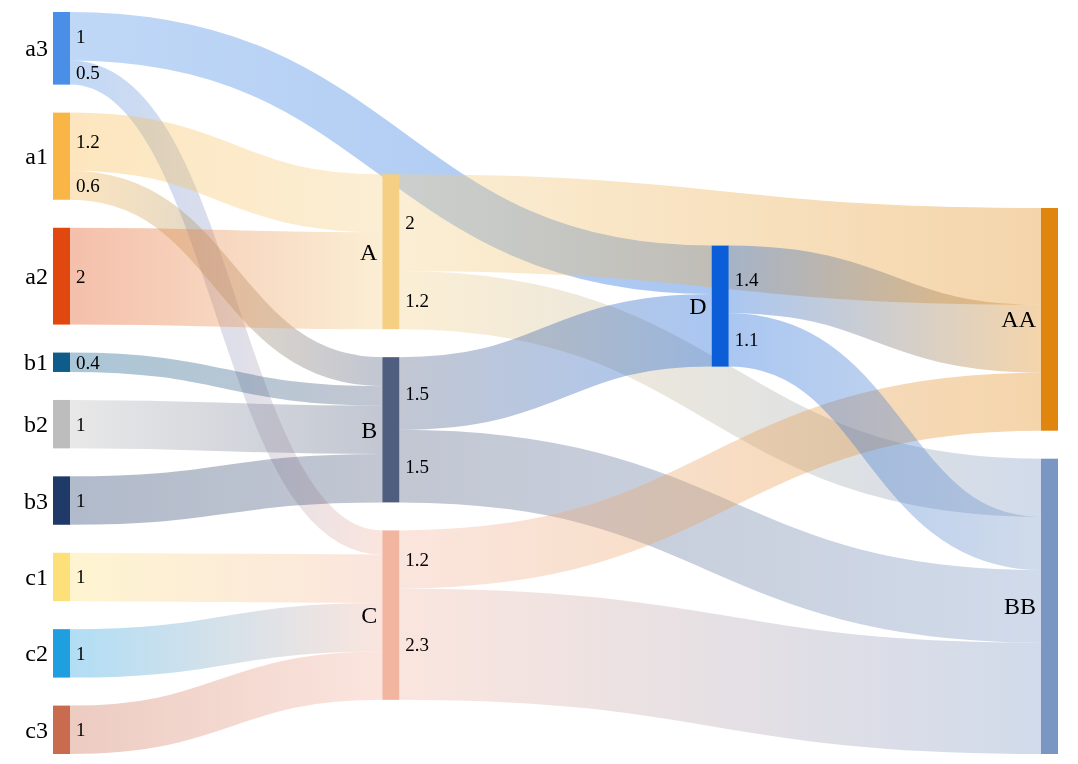 This screenshot has width=1078, height=764. Describe the element at coordinates (36, 276) in the screenshot. I see `category-label: a2` at that location.